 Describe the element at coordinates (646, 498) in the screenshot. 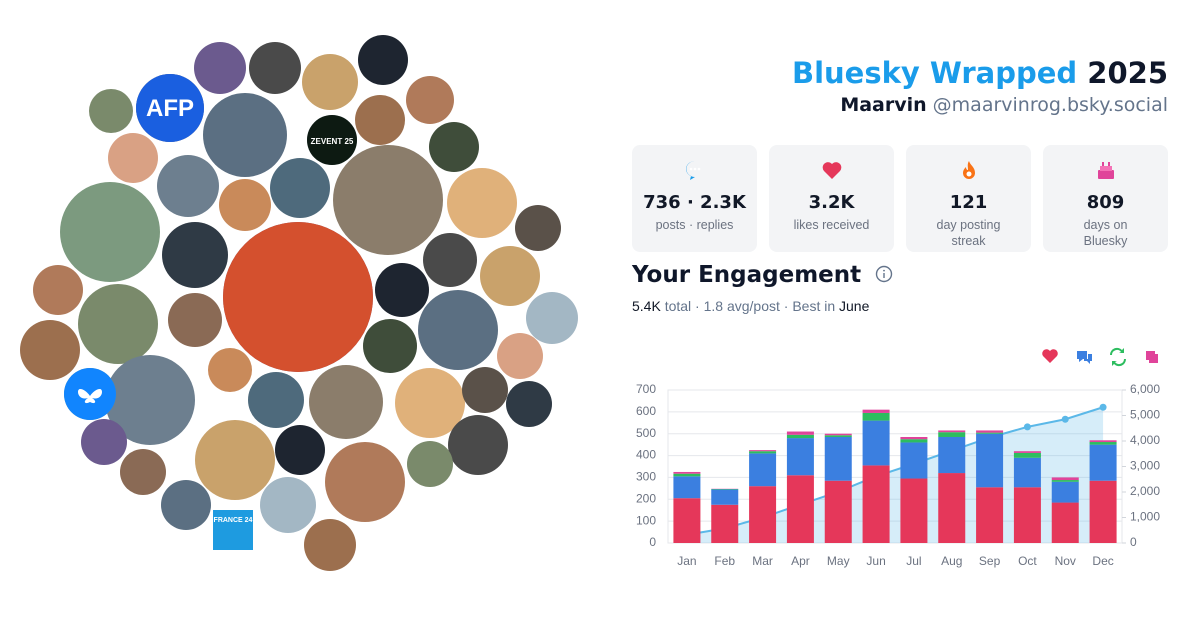

I see `y-tick-label: 200` at that location.